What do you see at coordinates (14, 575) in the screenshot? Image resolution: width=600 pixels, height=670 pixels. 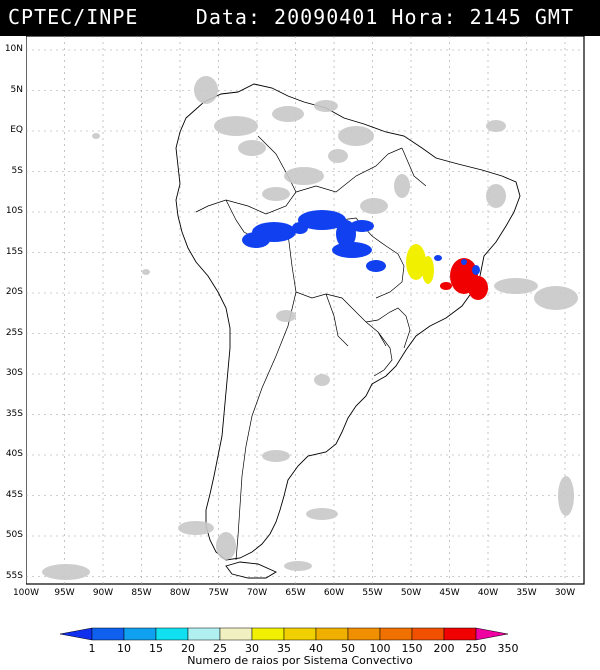 I see `lat-label: 55S` at bounding box center [14, 575].